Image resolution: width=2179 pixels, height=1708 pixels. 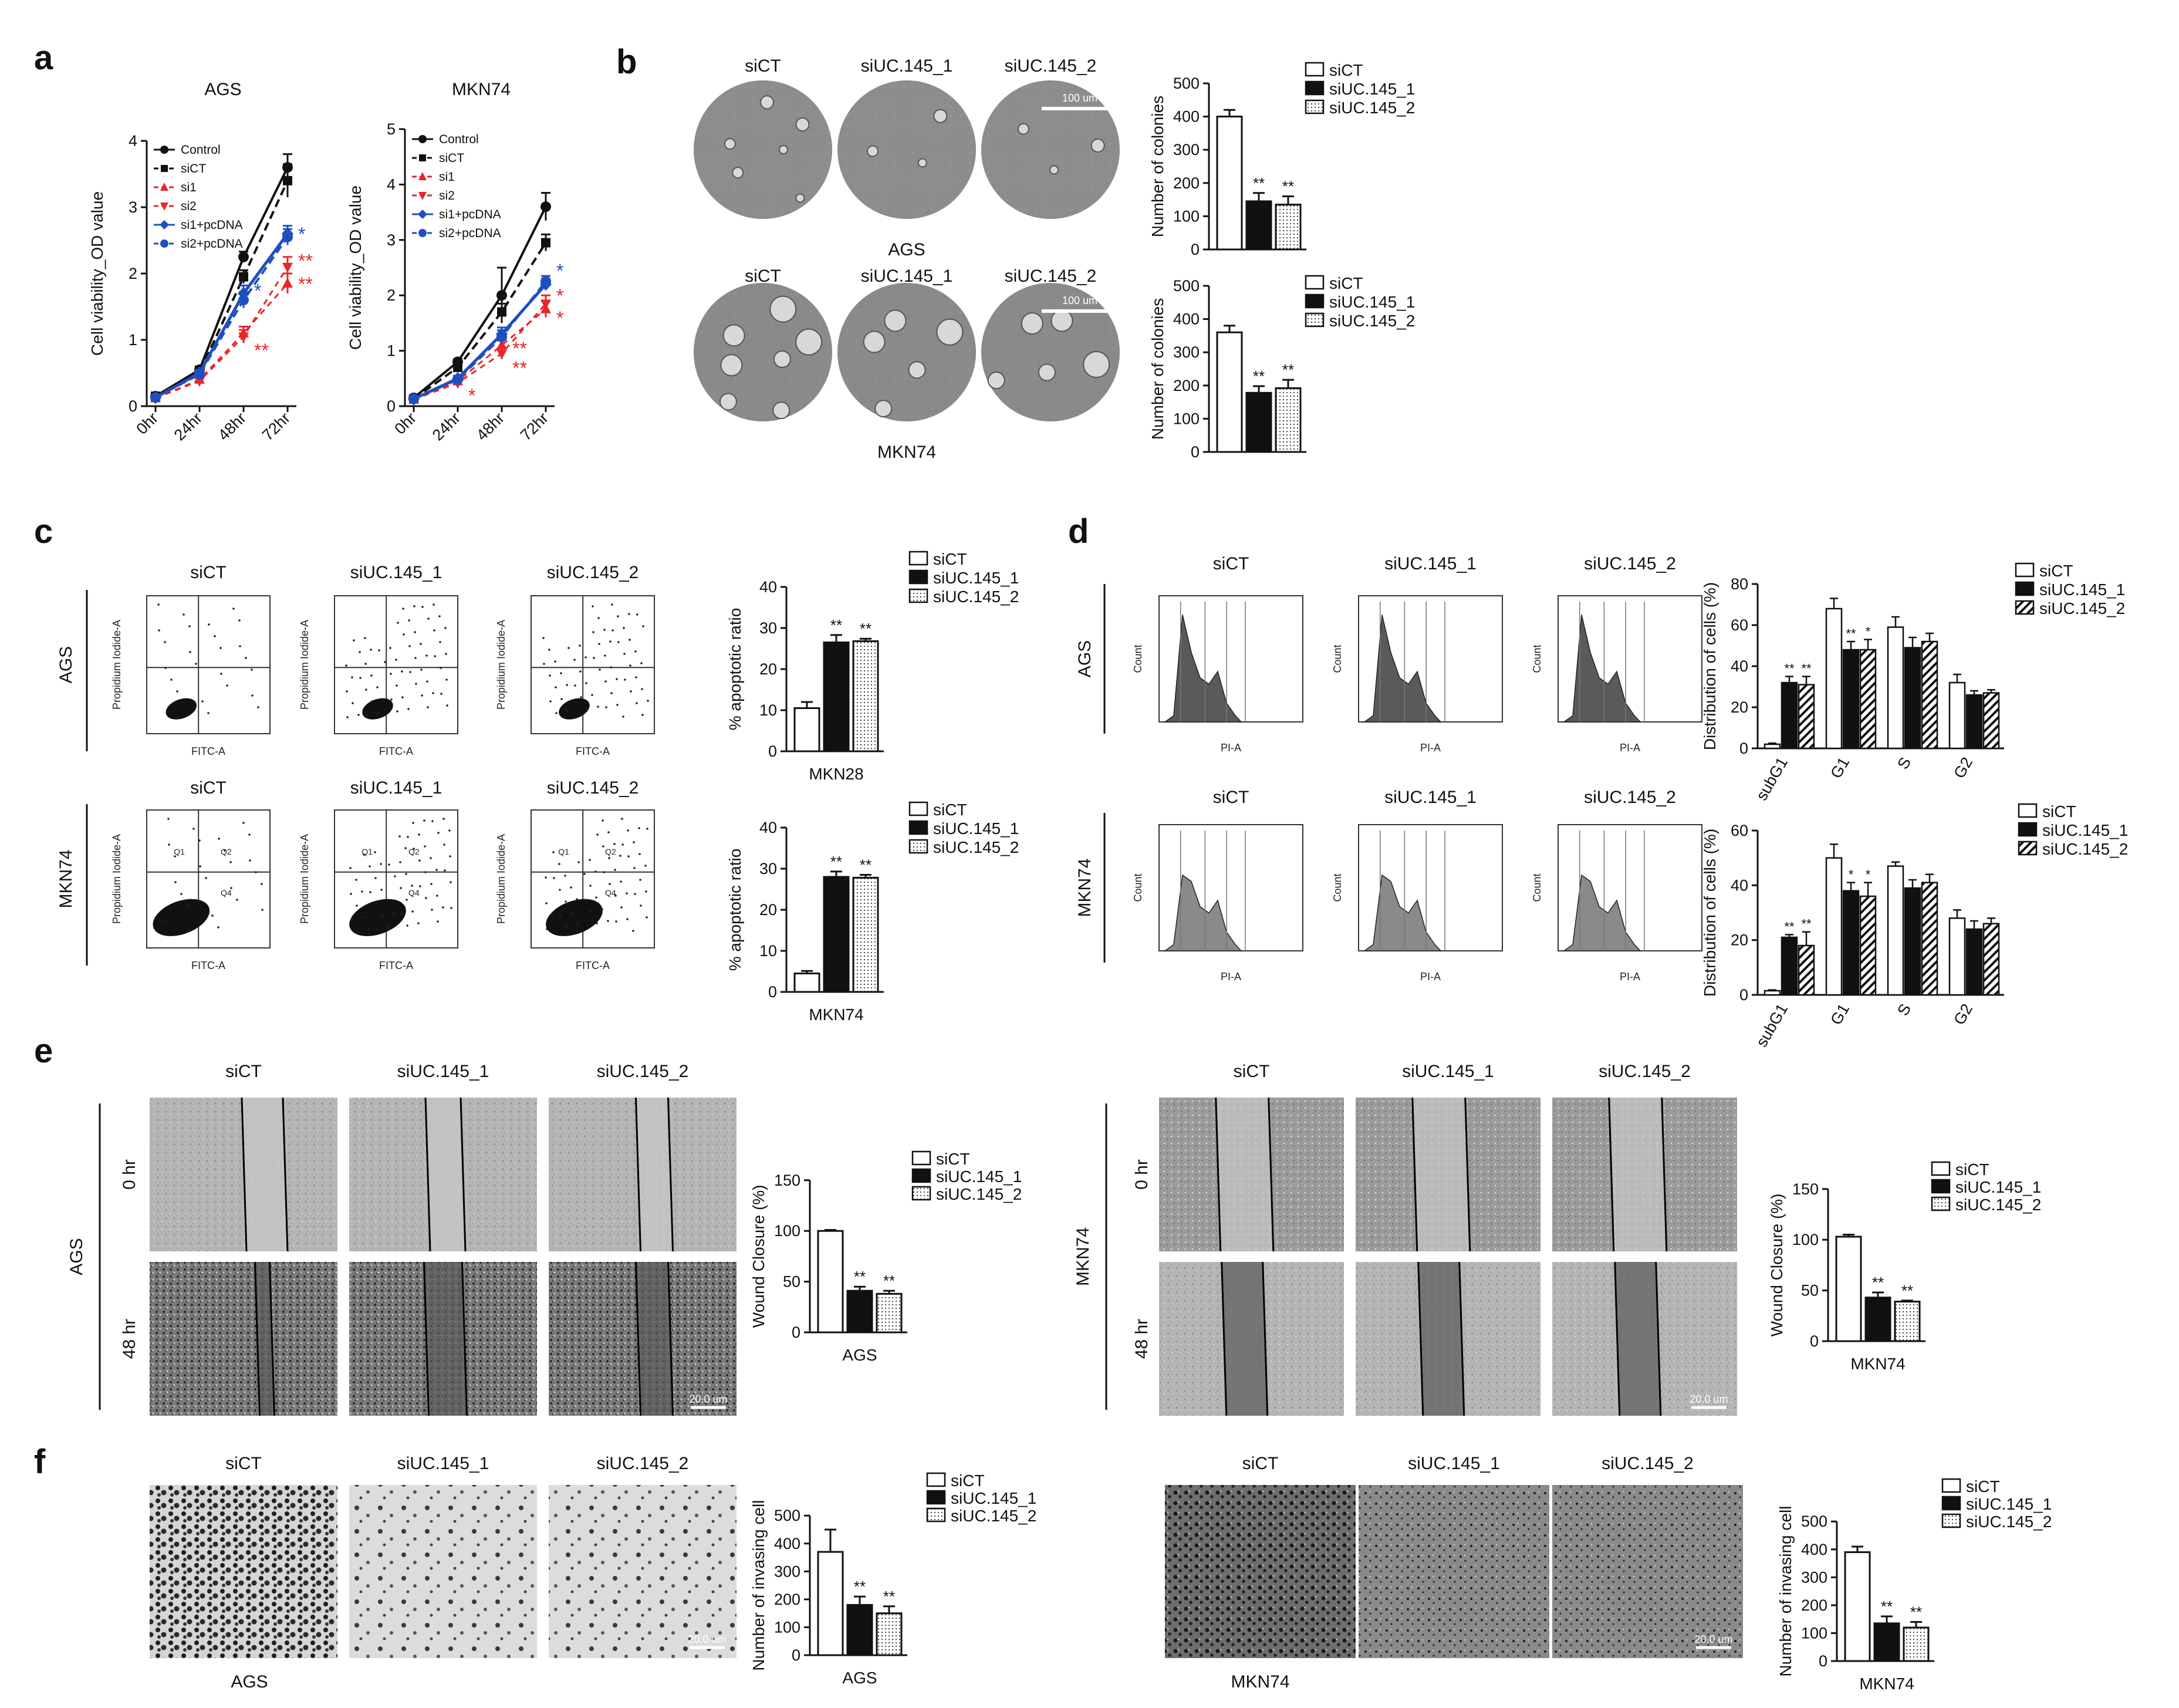 I want to click on c-cell-cluster, so click(x=574, y=709).